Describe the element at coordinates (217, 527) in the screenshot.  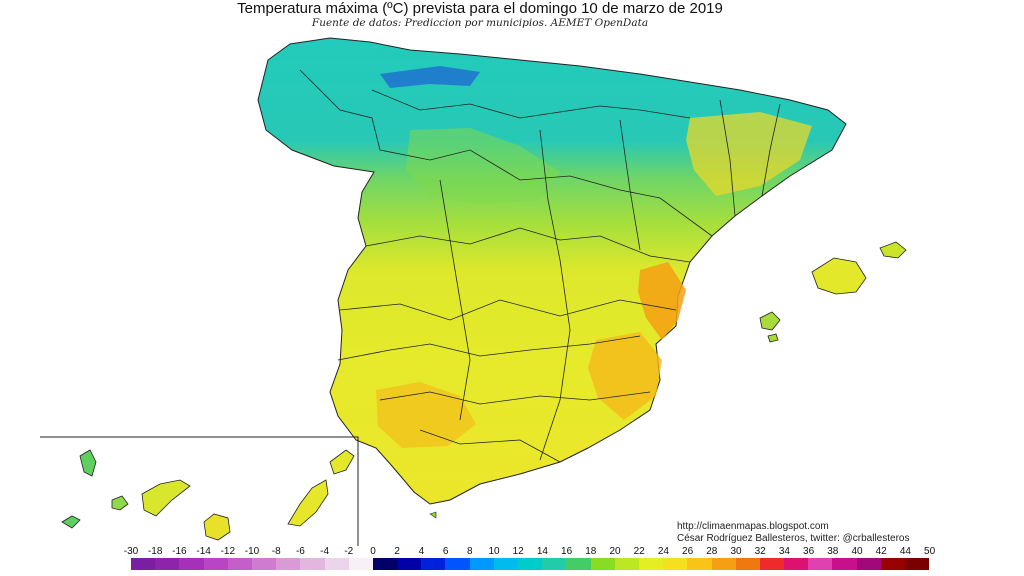
I see `gran-canaria-island` at that location.